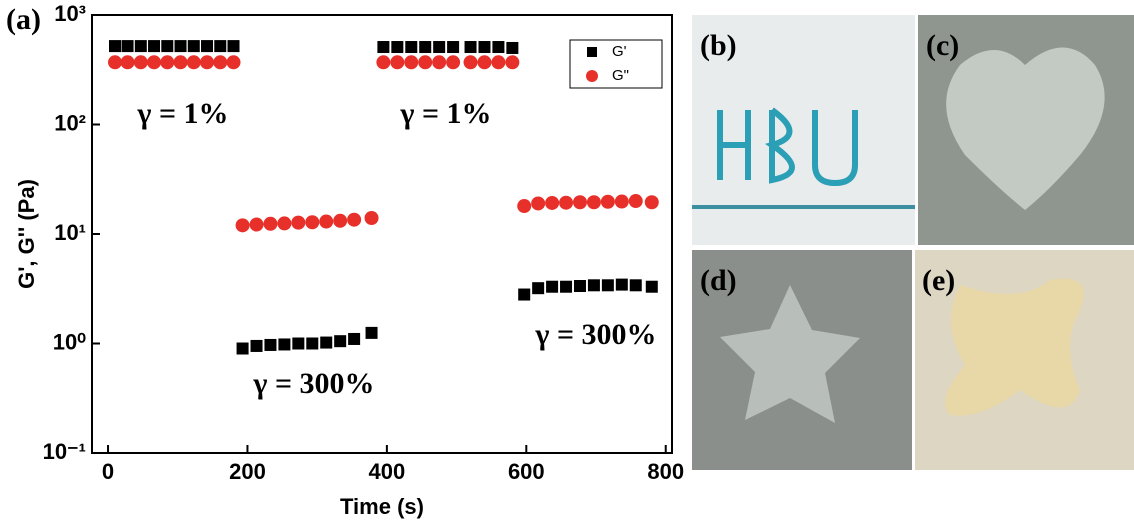 This screenshot has width=1134, height=530. I want to click on legend-box, so click(616, 64).